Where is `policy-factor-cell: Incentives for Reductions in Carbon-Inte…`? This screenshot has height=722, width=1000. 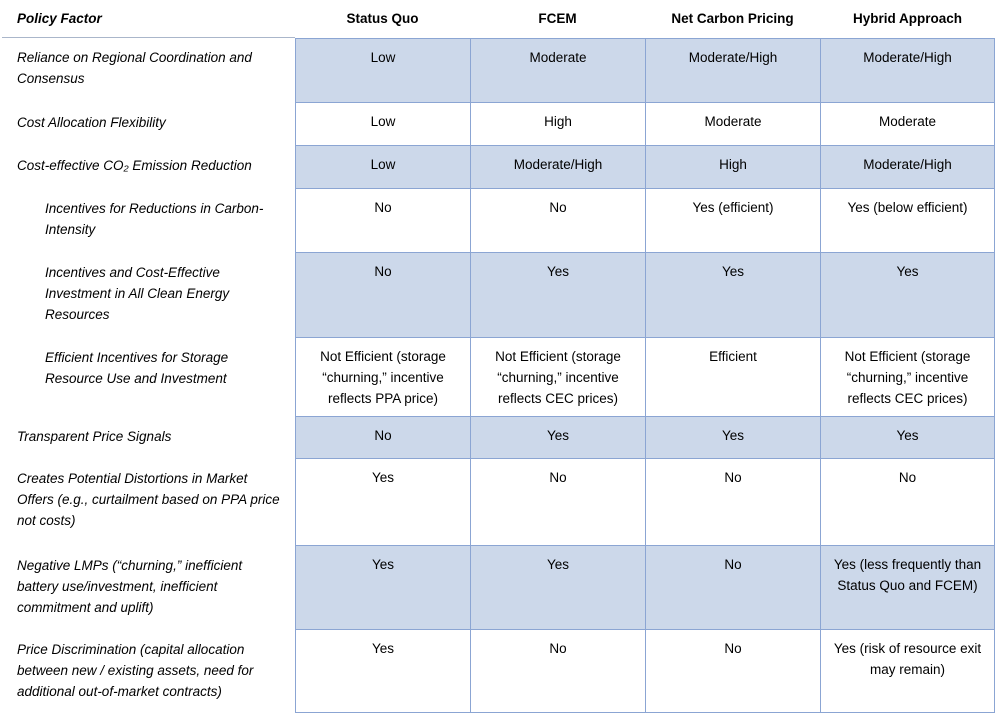 policy-factor-cell: Incentives for Reductions in Carbon-Inte… is located at coordinates (154, 219).